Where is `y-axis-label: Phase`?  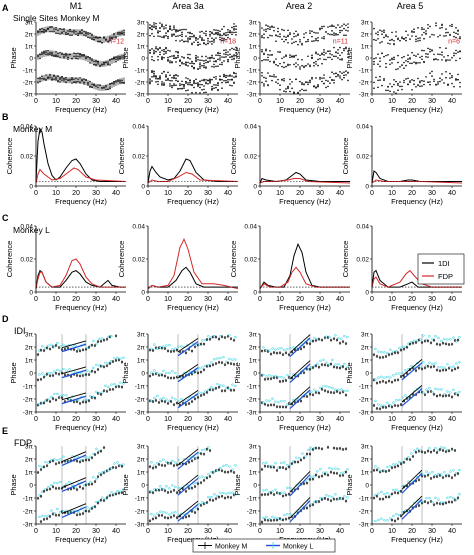
y-axis-label: Phase is located at coordinates (13, 57).